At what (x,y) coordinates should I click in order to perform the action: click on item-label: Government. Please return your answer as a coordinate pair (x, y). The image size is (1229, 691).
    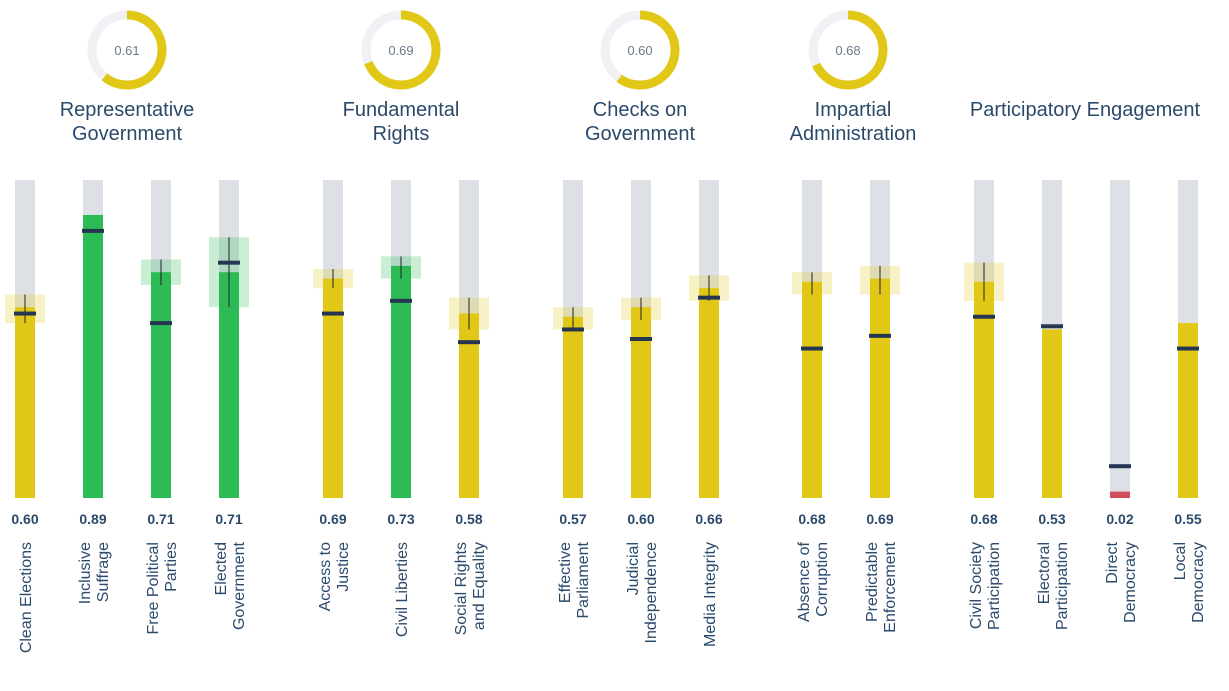
    Looking at the image, I should click on (239, 585).